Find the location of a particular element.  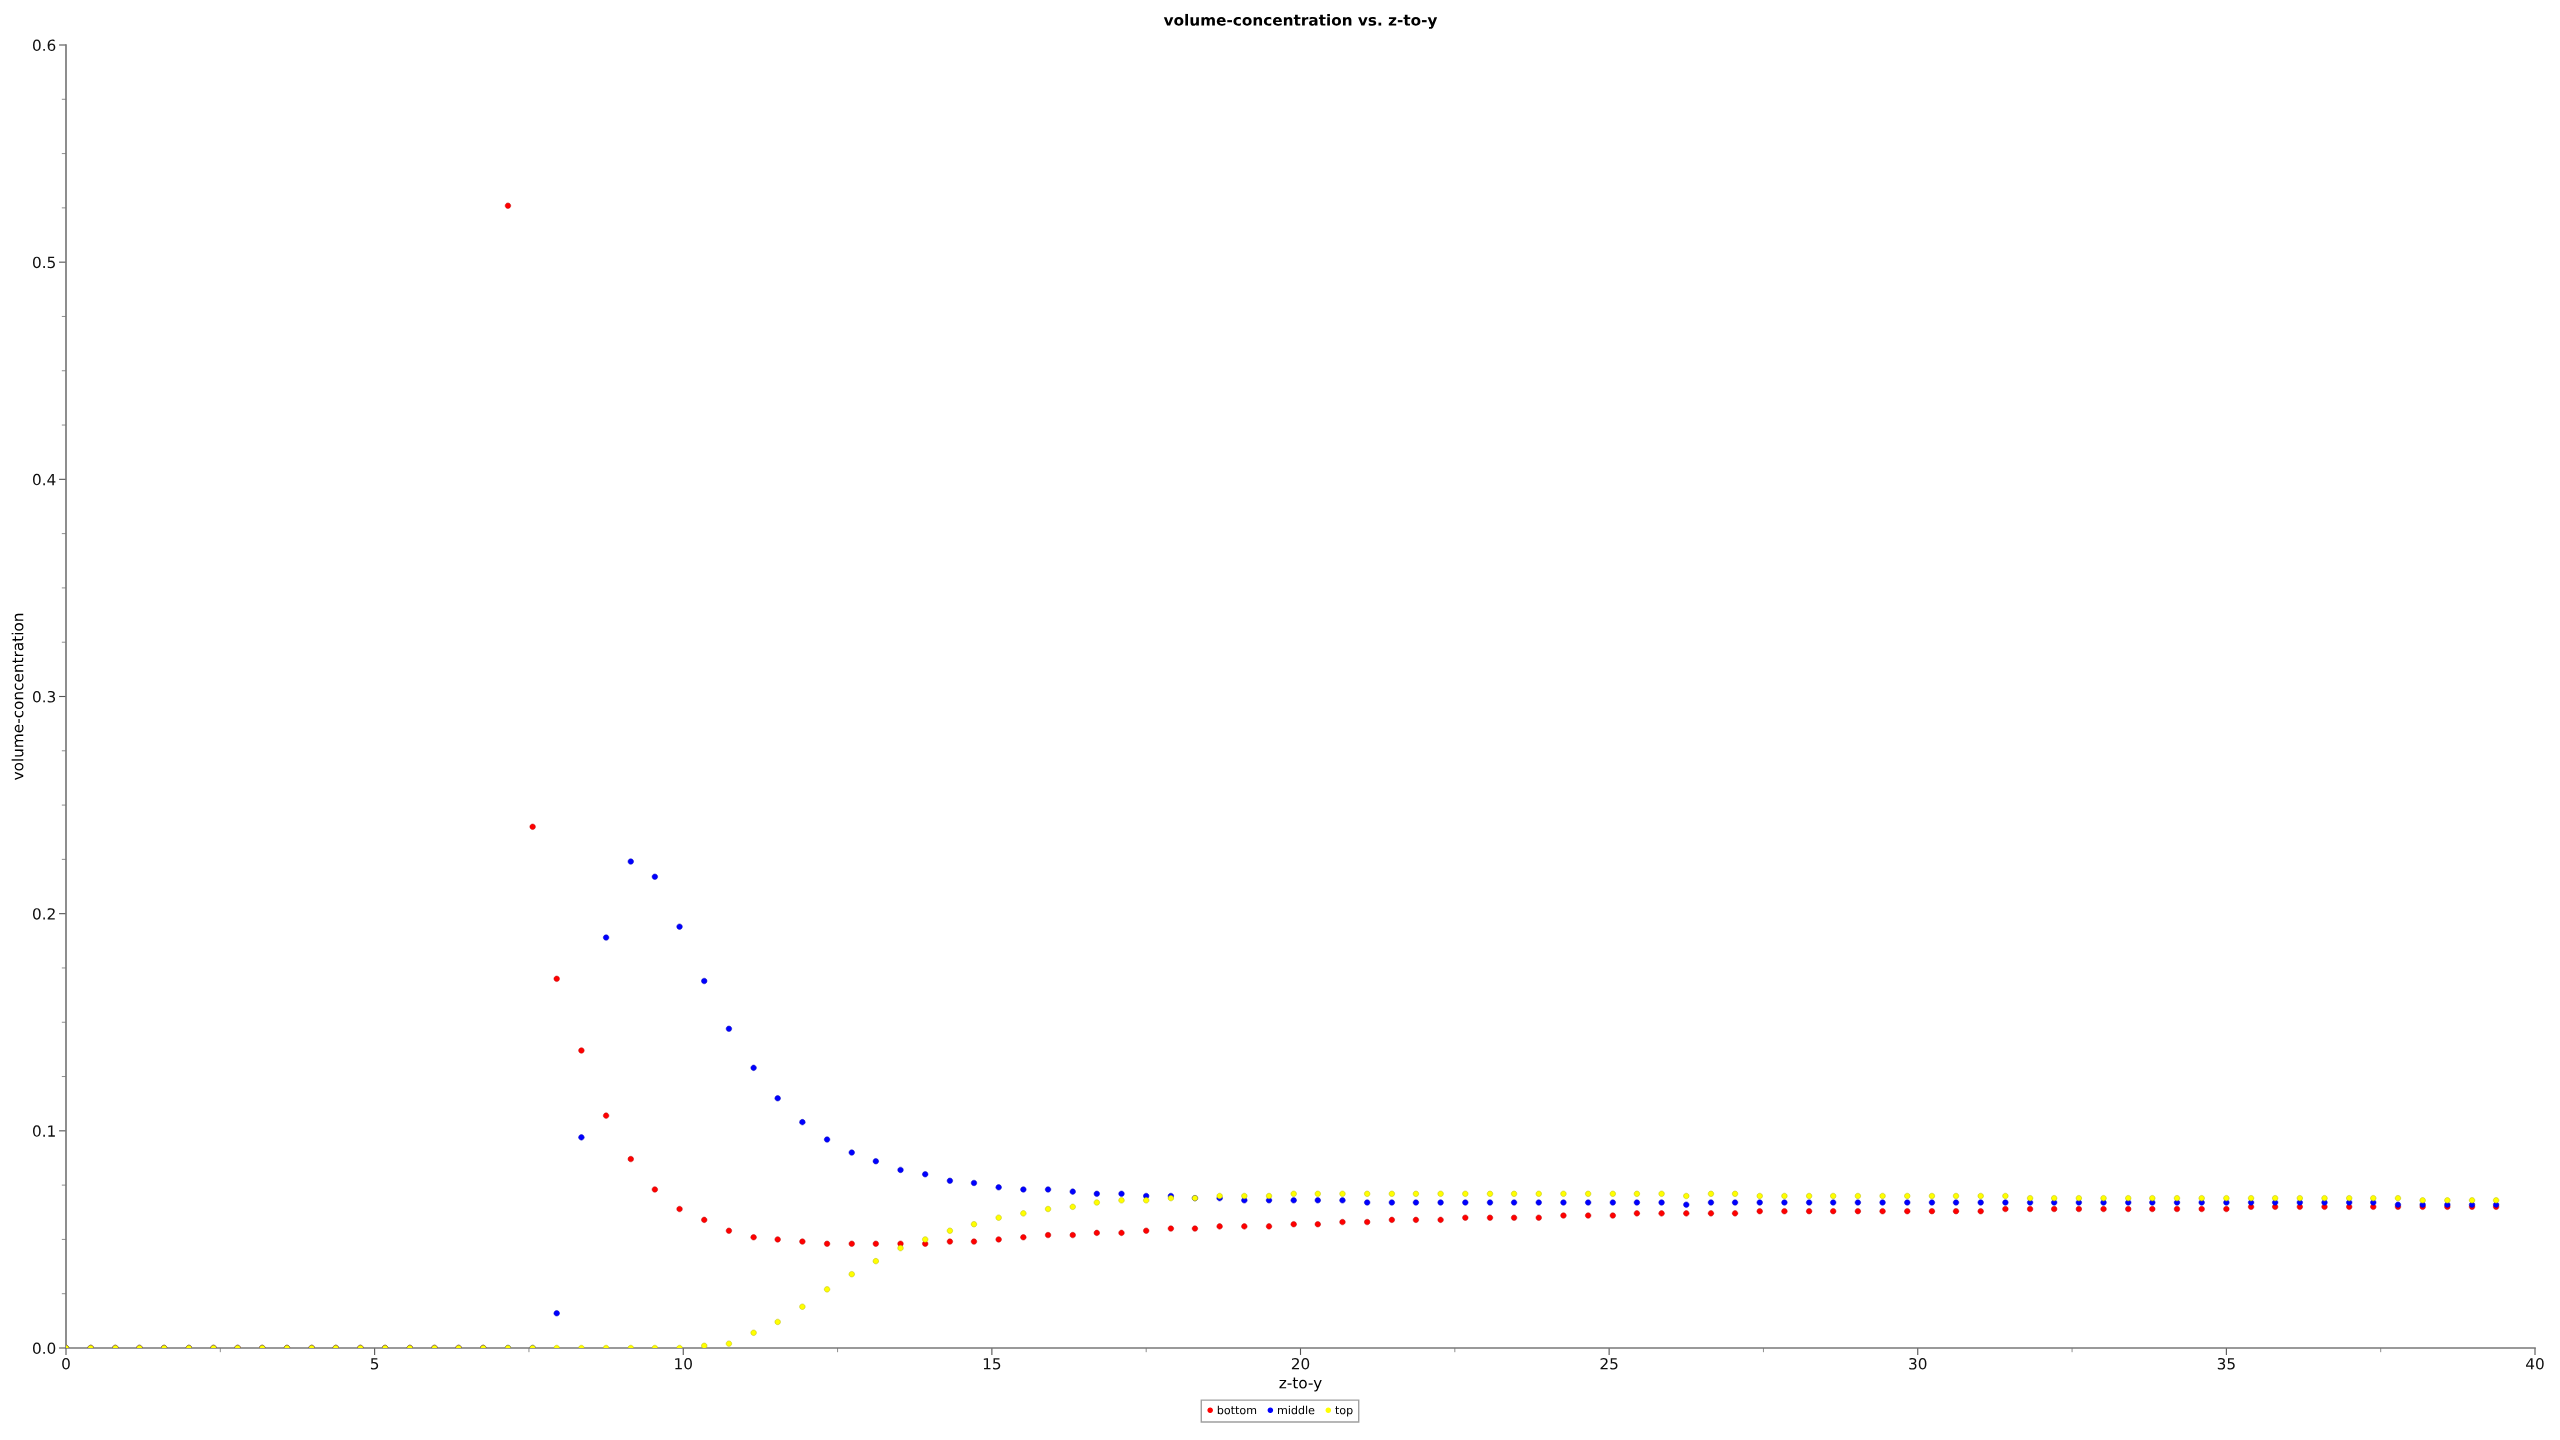

chart-title: volume-concentration vs. z-to-y is located at coordinates (1300, 21).